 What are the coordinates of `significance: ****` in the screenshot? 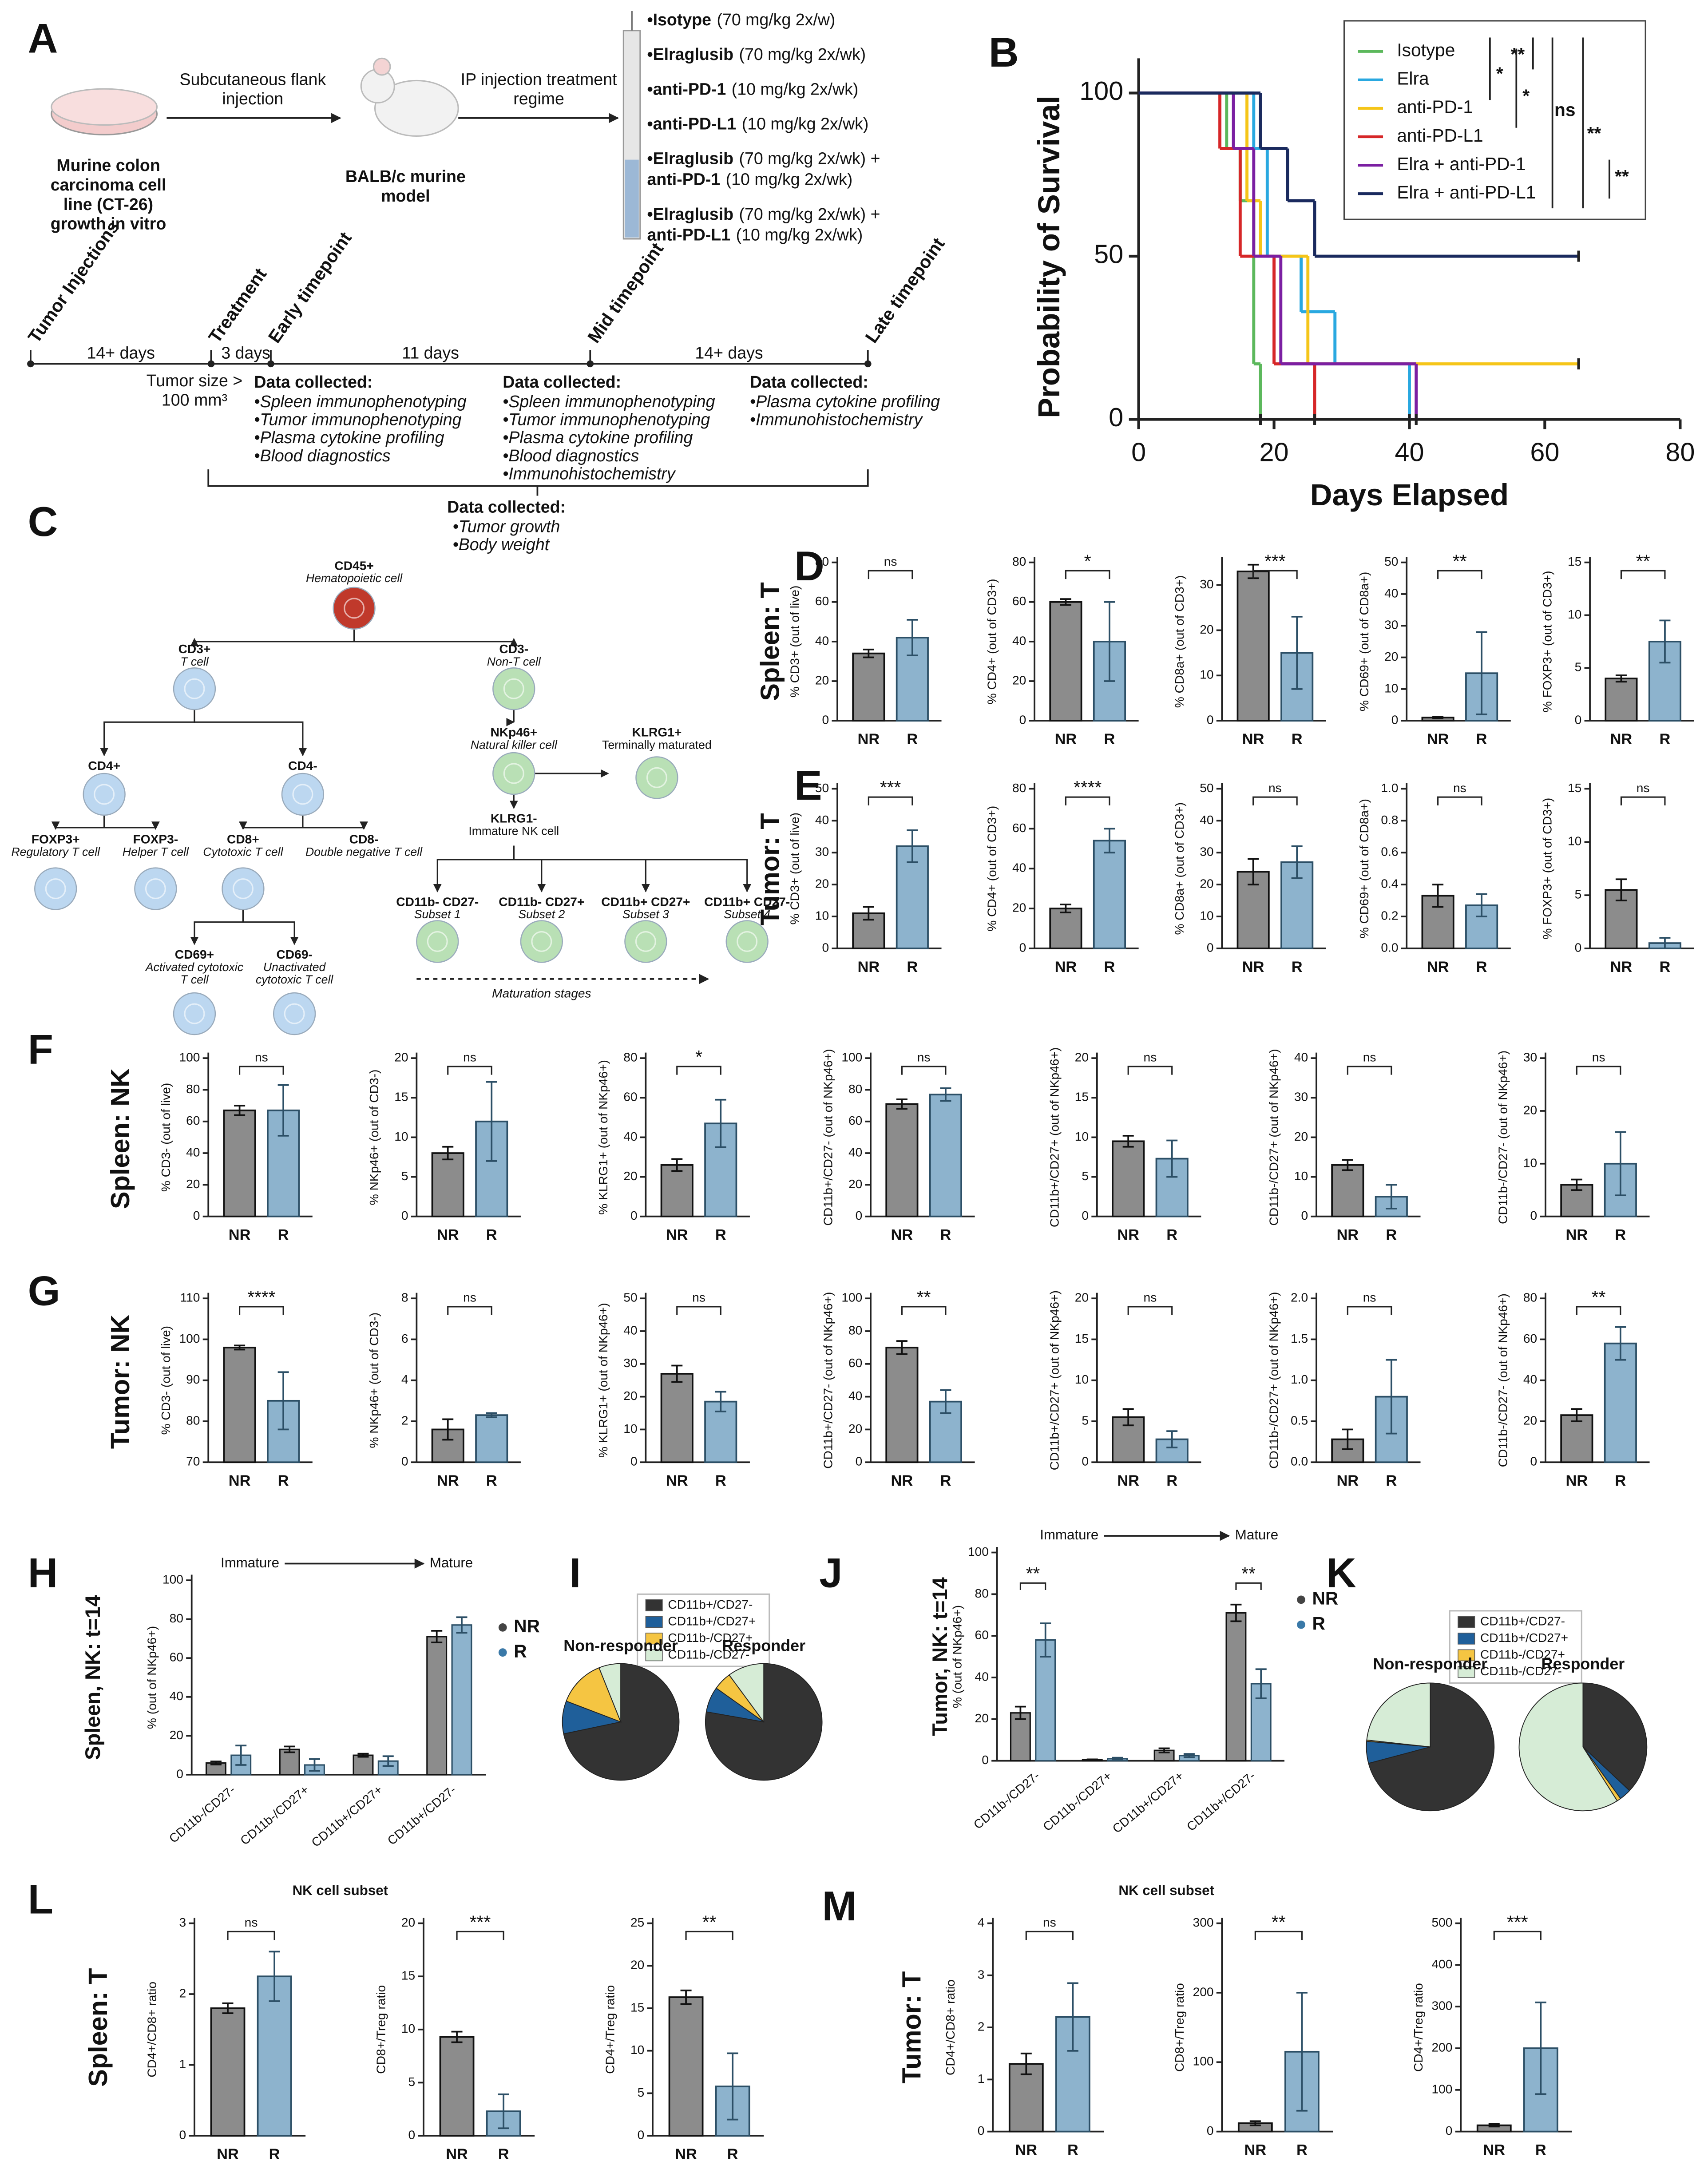 It's located at (1088, 787).